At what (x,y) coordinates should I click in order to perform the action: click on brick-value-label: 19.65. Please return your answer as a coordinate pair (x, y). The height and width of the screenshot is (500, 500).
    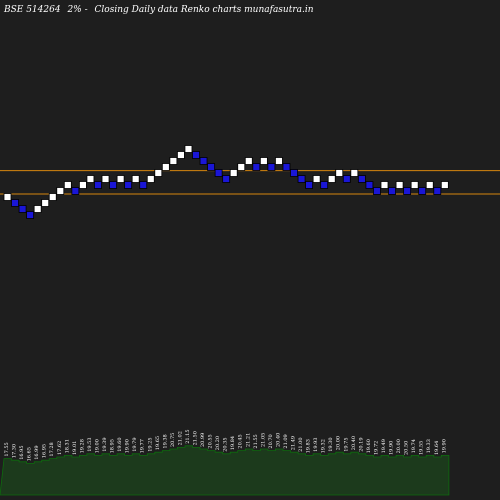
    Looking at the image, I should click on (158, 443).